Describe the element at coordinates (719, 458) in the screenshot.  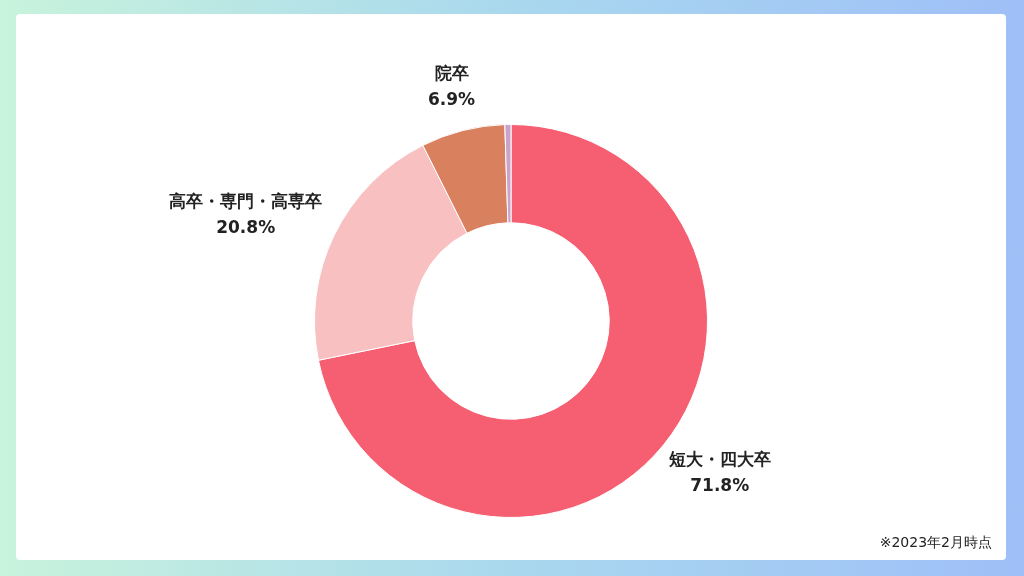
I see `slice-label: 短大・四大卒` at that location.